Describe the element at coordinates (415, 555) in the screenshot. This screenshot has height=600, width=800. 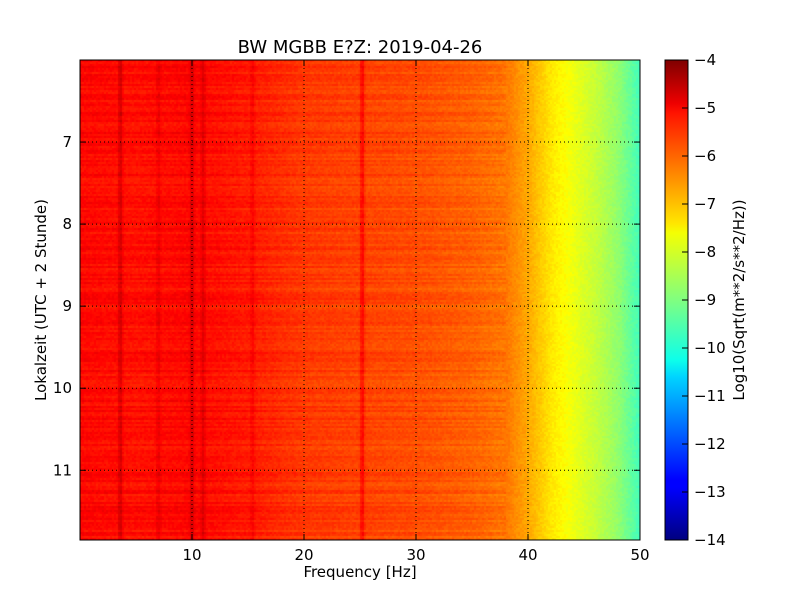
I see `x-tick-label: 30` at that location.